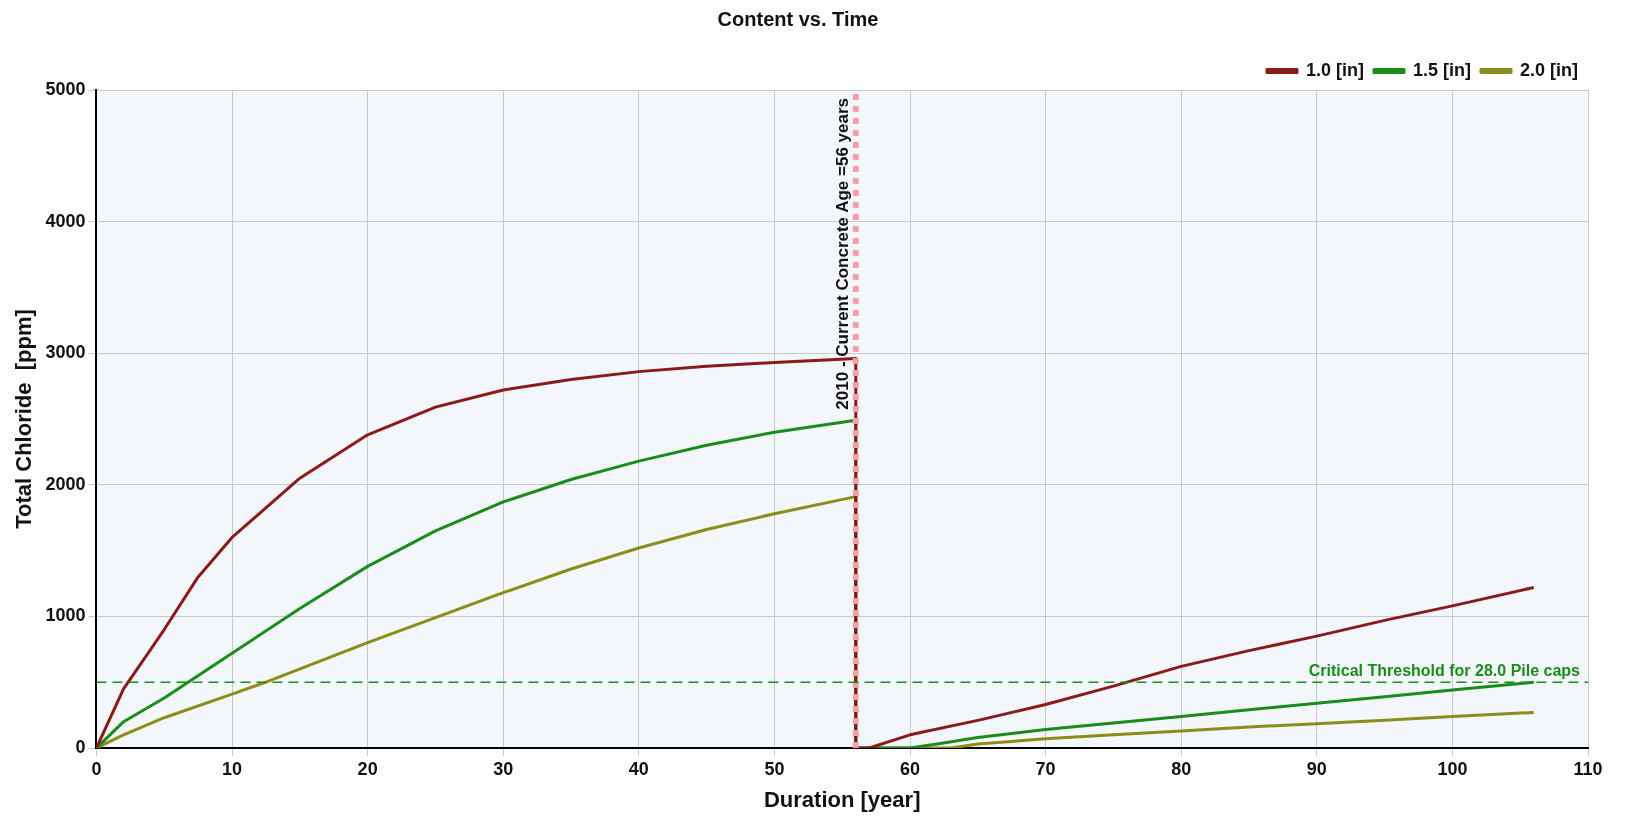 This screenshot has width=1636, height=838. Describe the element at coordinates (1316, 768) in the screenshot. I see `x-tick-label: 90` at that location.